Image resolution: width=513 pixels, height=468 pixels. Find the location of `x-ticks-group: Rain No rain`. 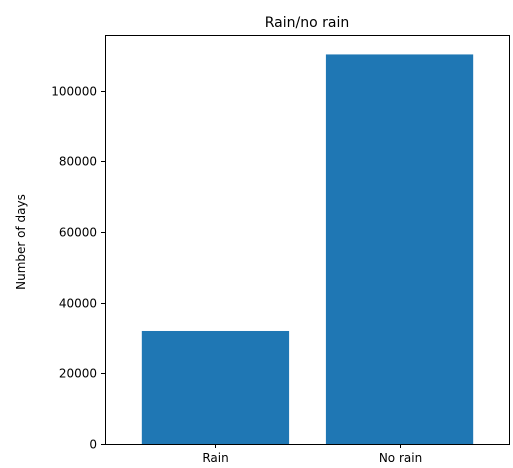

x-ticks-group: Rain No rain is located at coordinates (312, 454).